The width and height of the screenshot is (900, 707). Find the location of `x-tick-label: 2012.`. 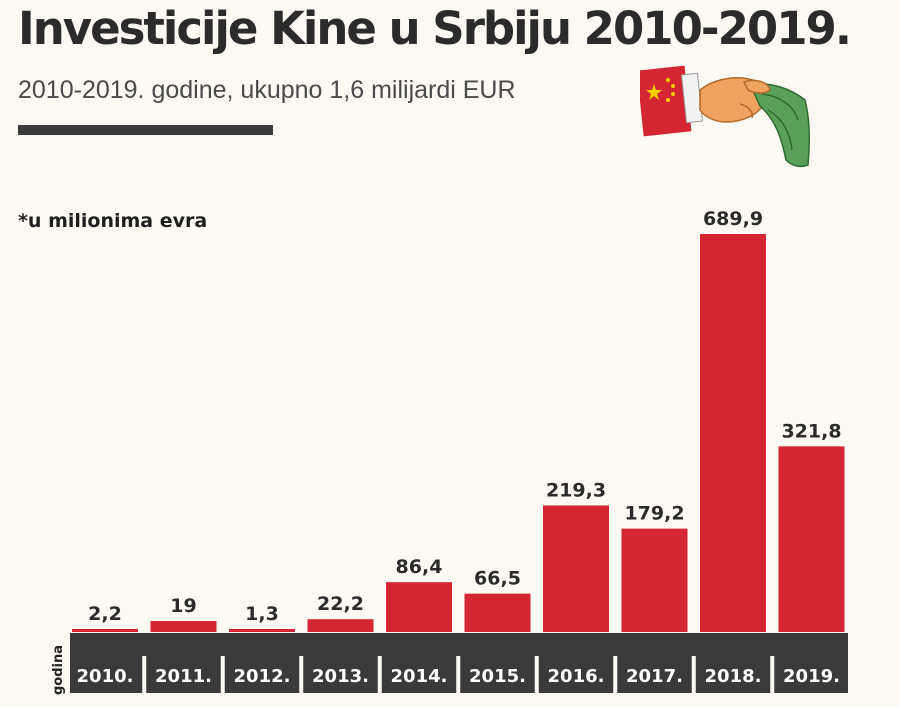

x-tick-label: 2012. is located at coordinates (262, 676).